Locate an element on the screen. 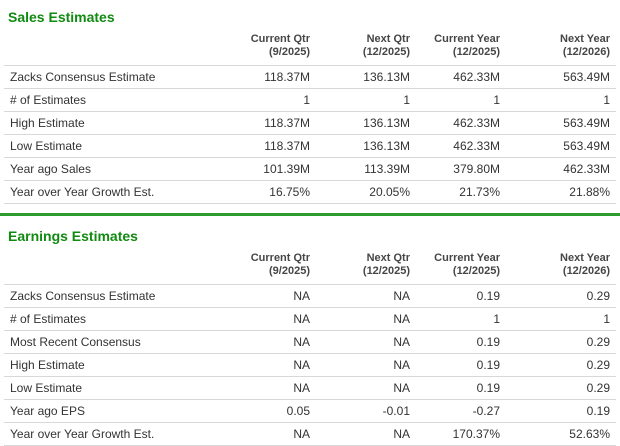 The image size is (620, 446). section-divider is located at coordinates (310, 214).